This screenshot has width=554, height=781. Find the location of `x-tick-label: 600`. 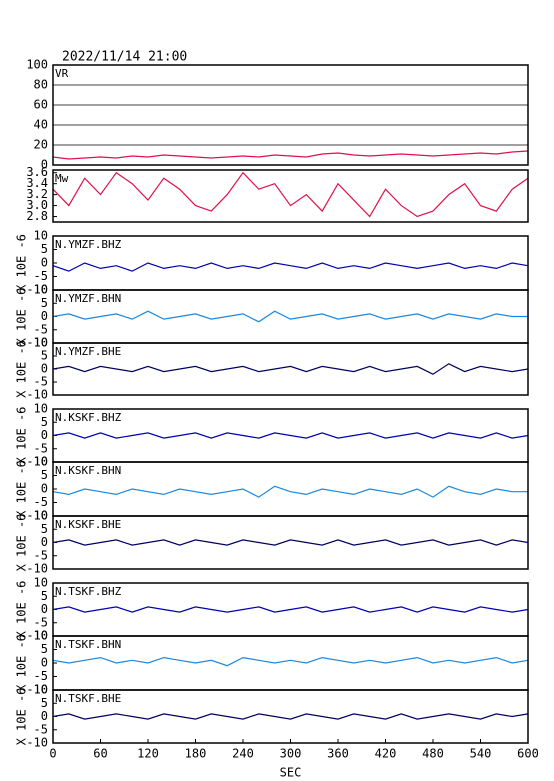

x-tick-label: 600 is located at coordinates (528, 754).